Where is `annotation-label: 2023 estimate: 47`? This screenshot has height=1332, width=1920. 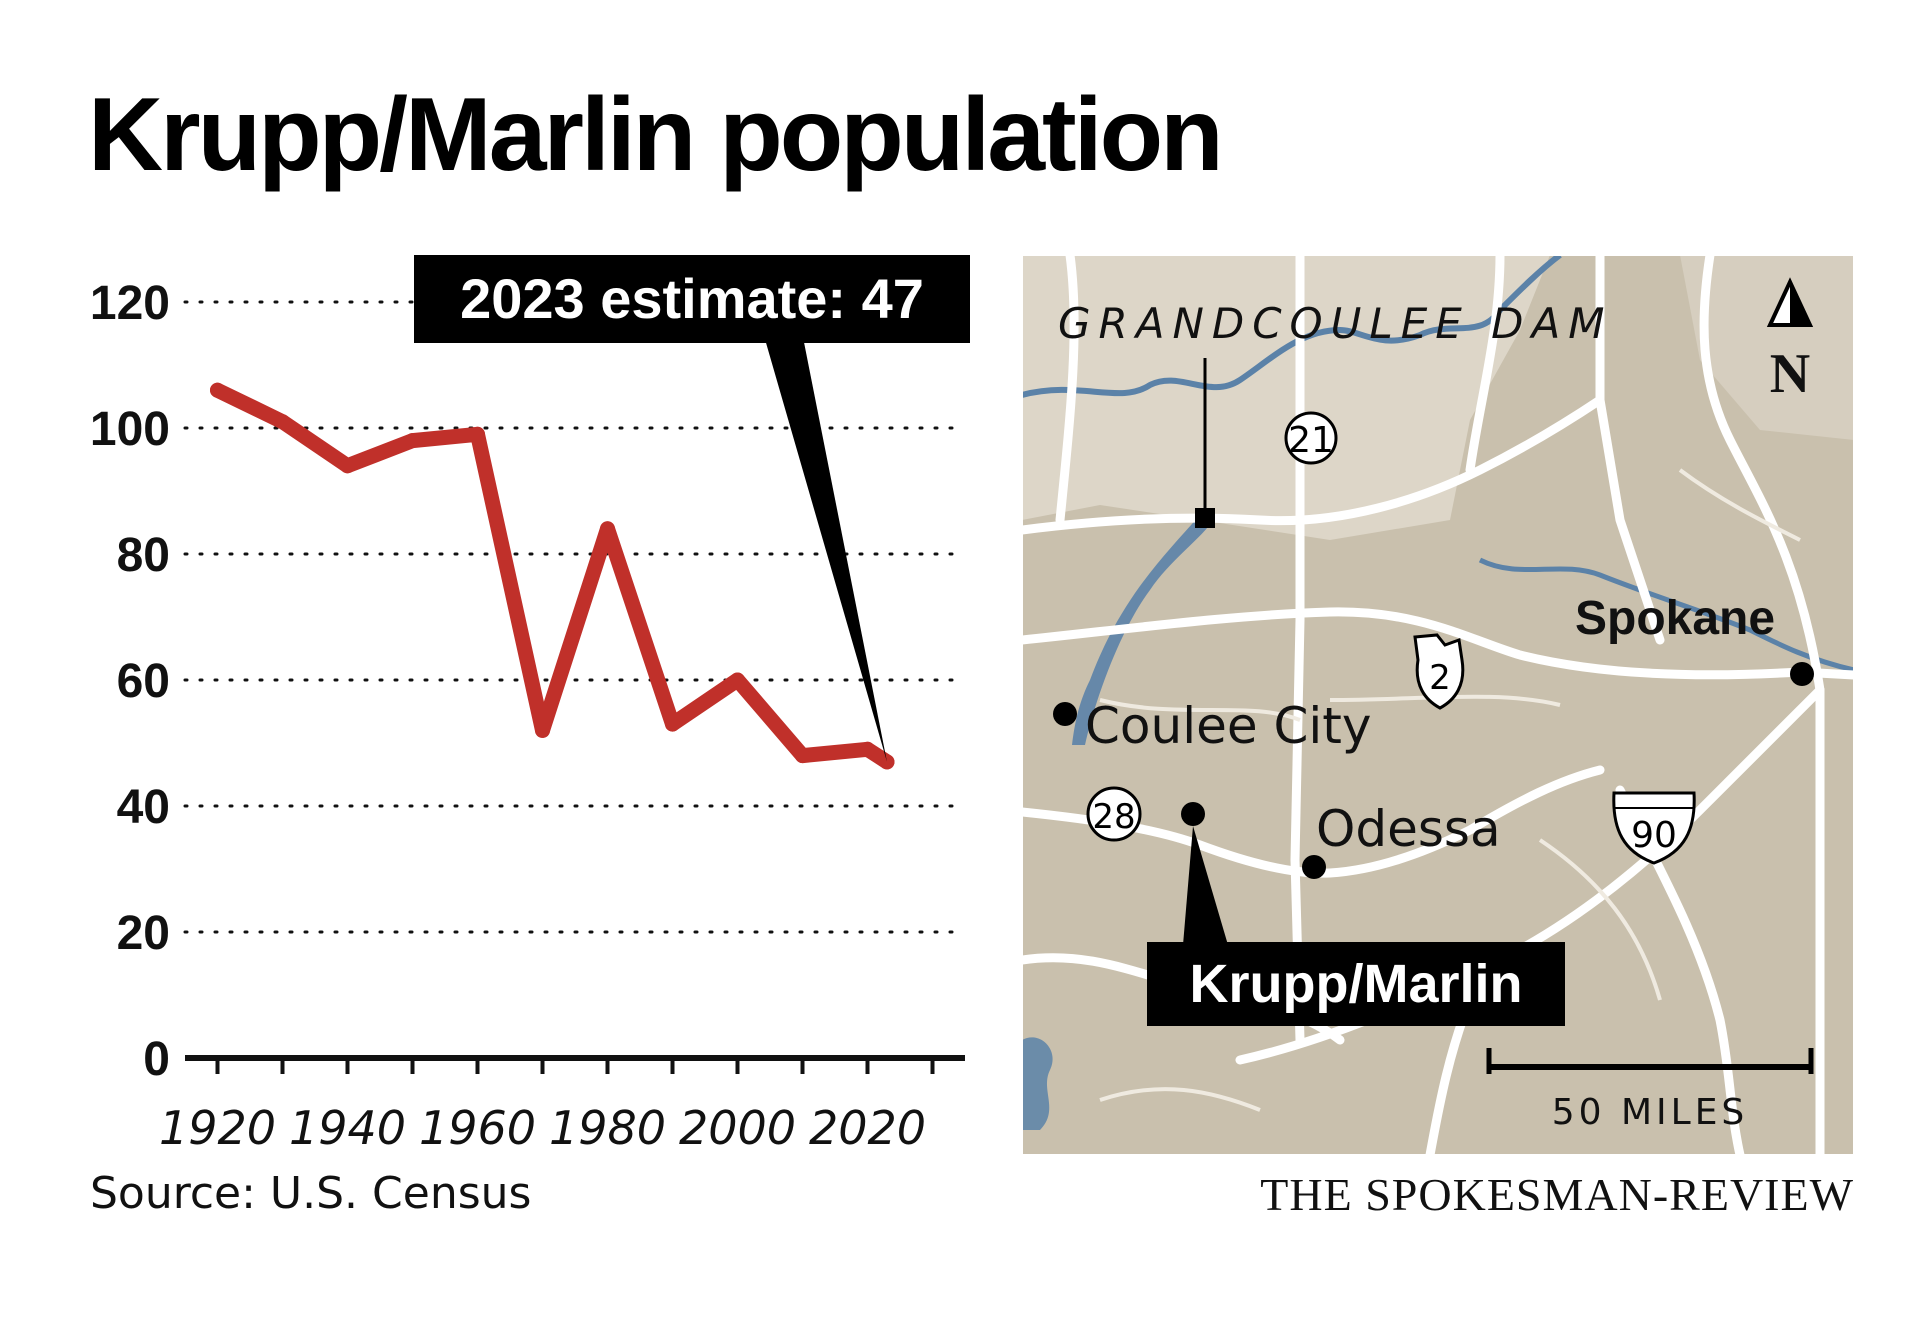 annotation-label: 2023 estimate: 47 is located at coordinates (692, 298).